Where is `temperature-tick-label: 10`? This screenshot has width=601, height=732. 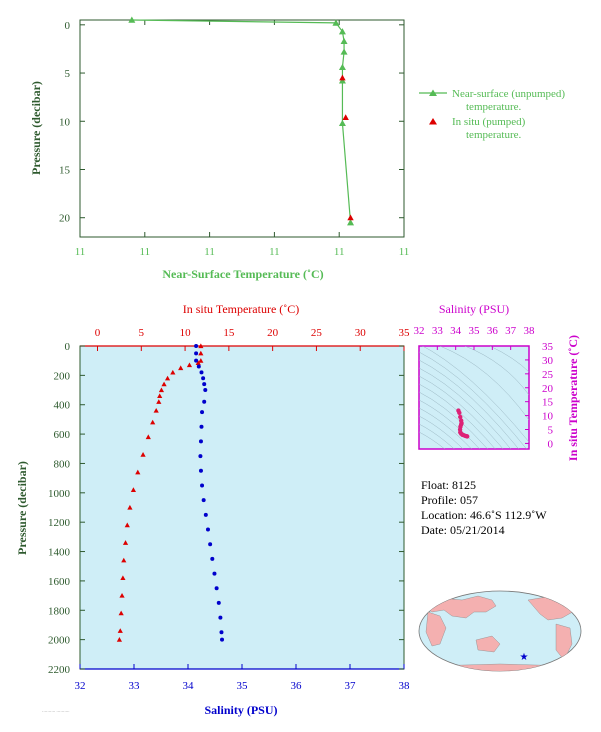
temperature-tick-label: 10 is located at coordinates (186, 333).